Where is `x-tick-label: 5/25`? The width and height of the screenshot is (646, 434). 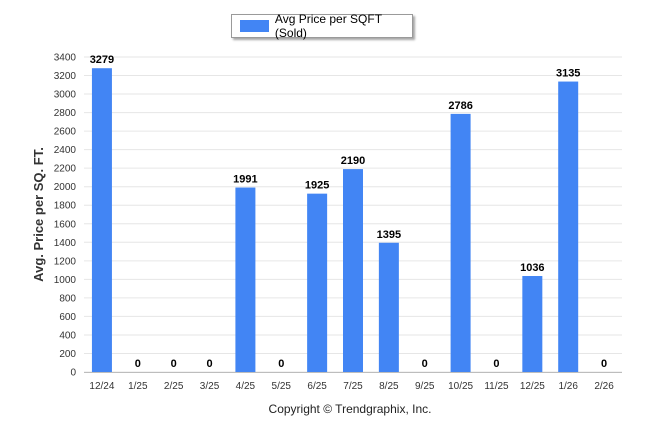 x-tick-label: 5/25 is located at coordinates (282, 386).